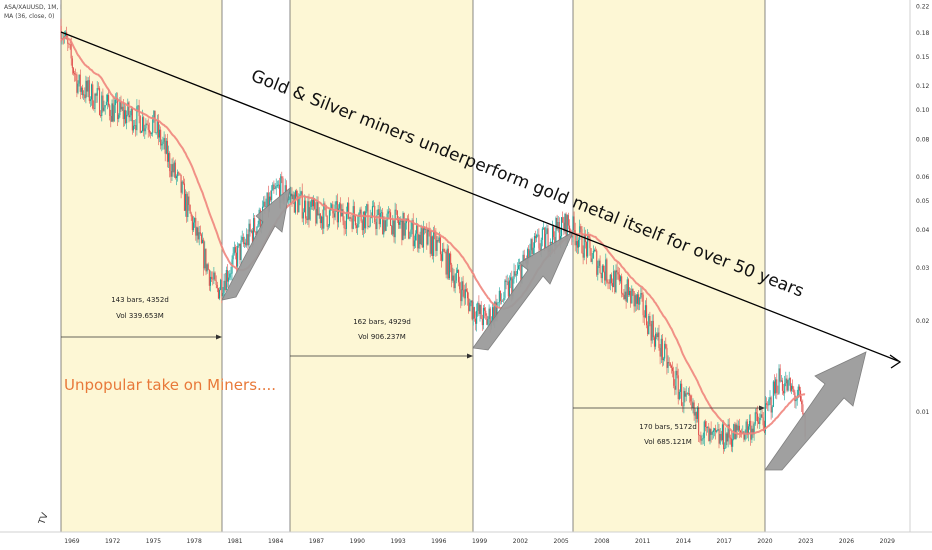  What do you see at coordinates (234, 541) in the screenshot?
I see `x-tick-label: 1981` at bounding box center [234, 541].